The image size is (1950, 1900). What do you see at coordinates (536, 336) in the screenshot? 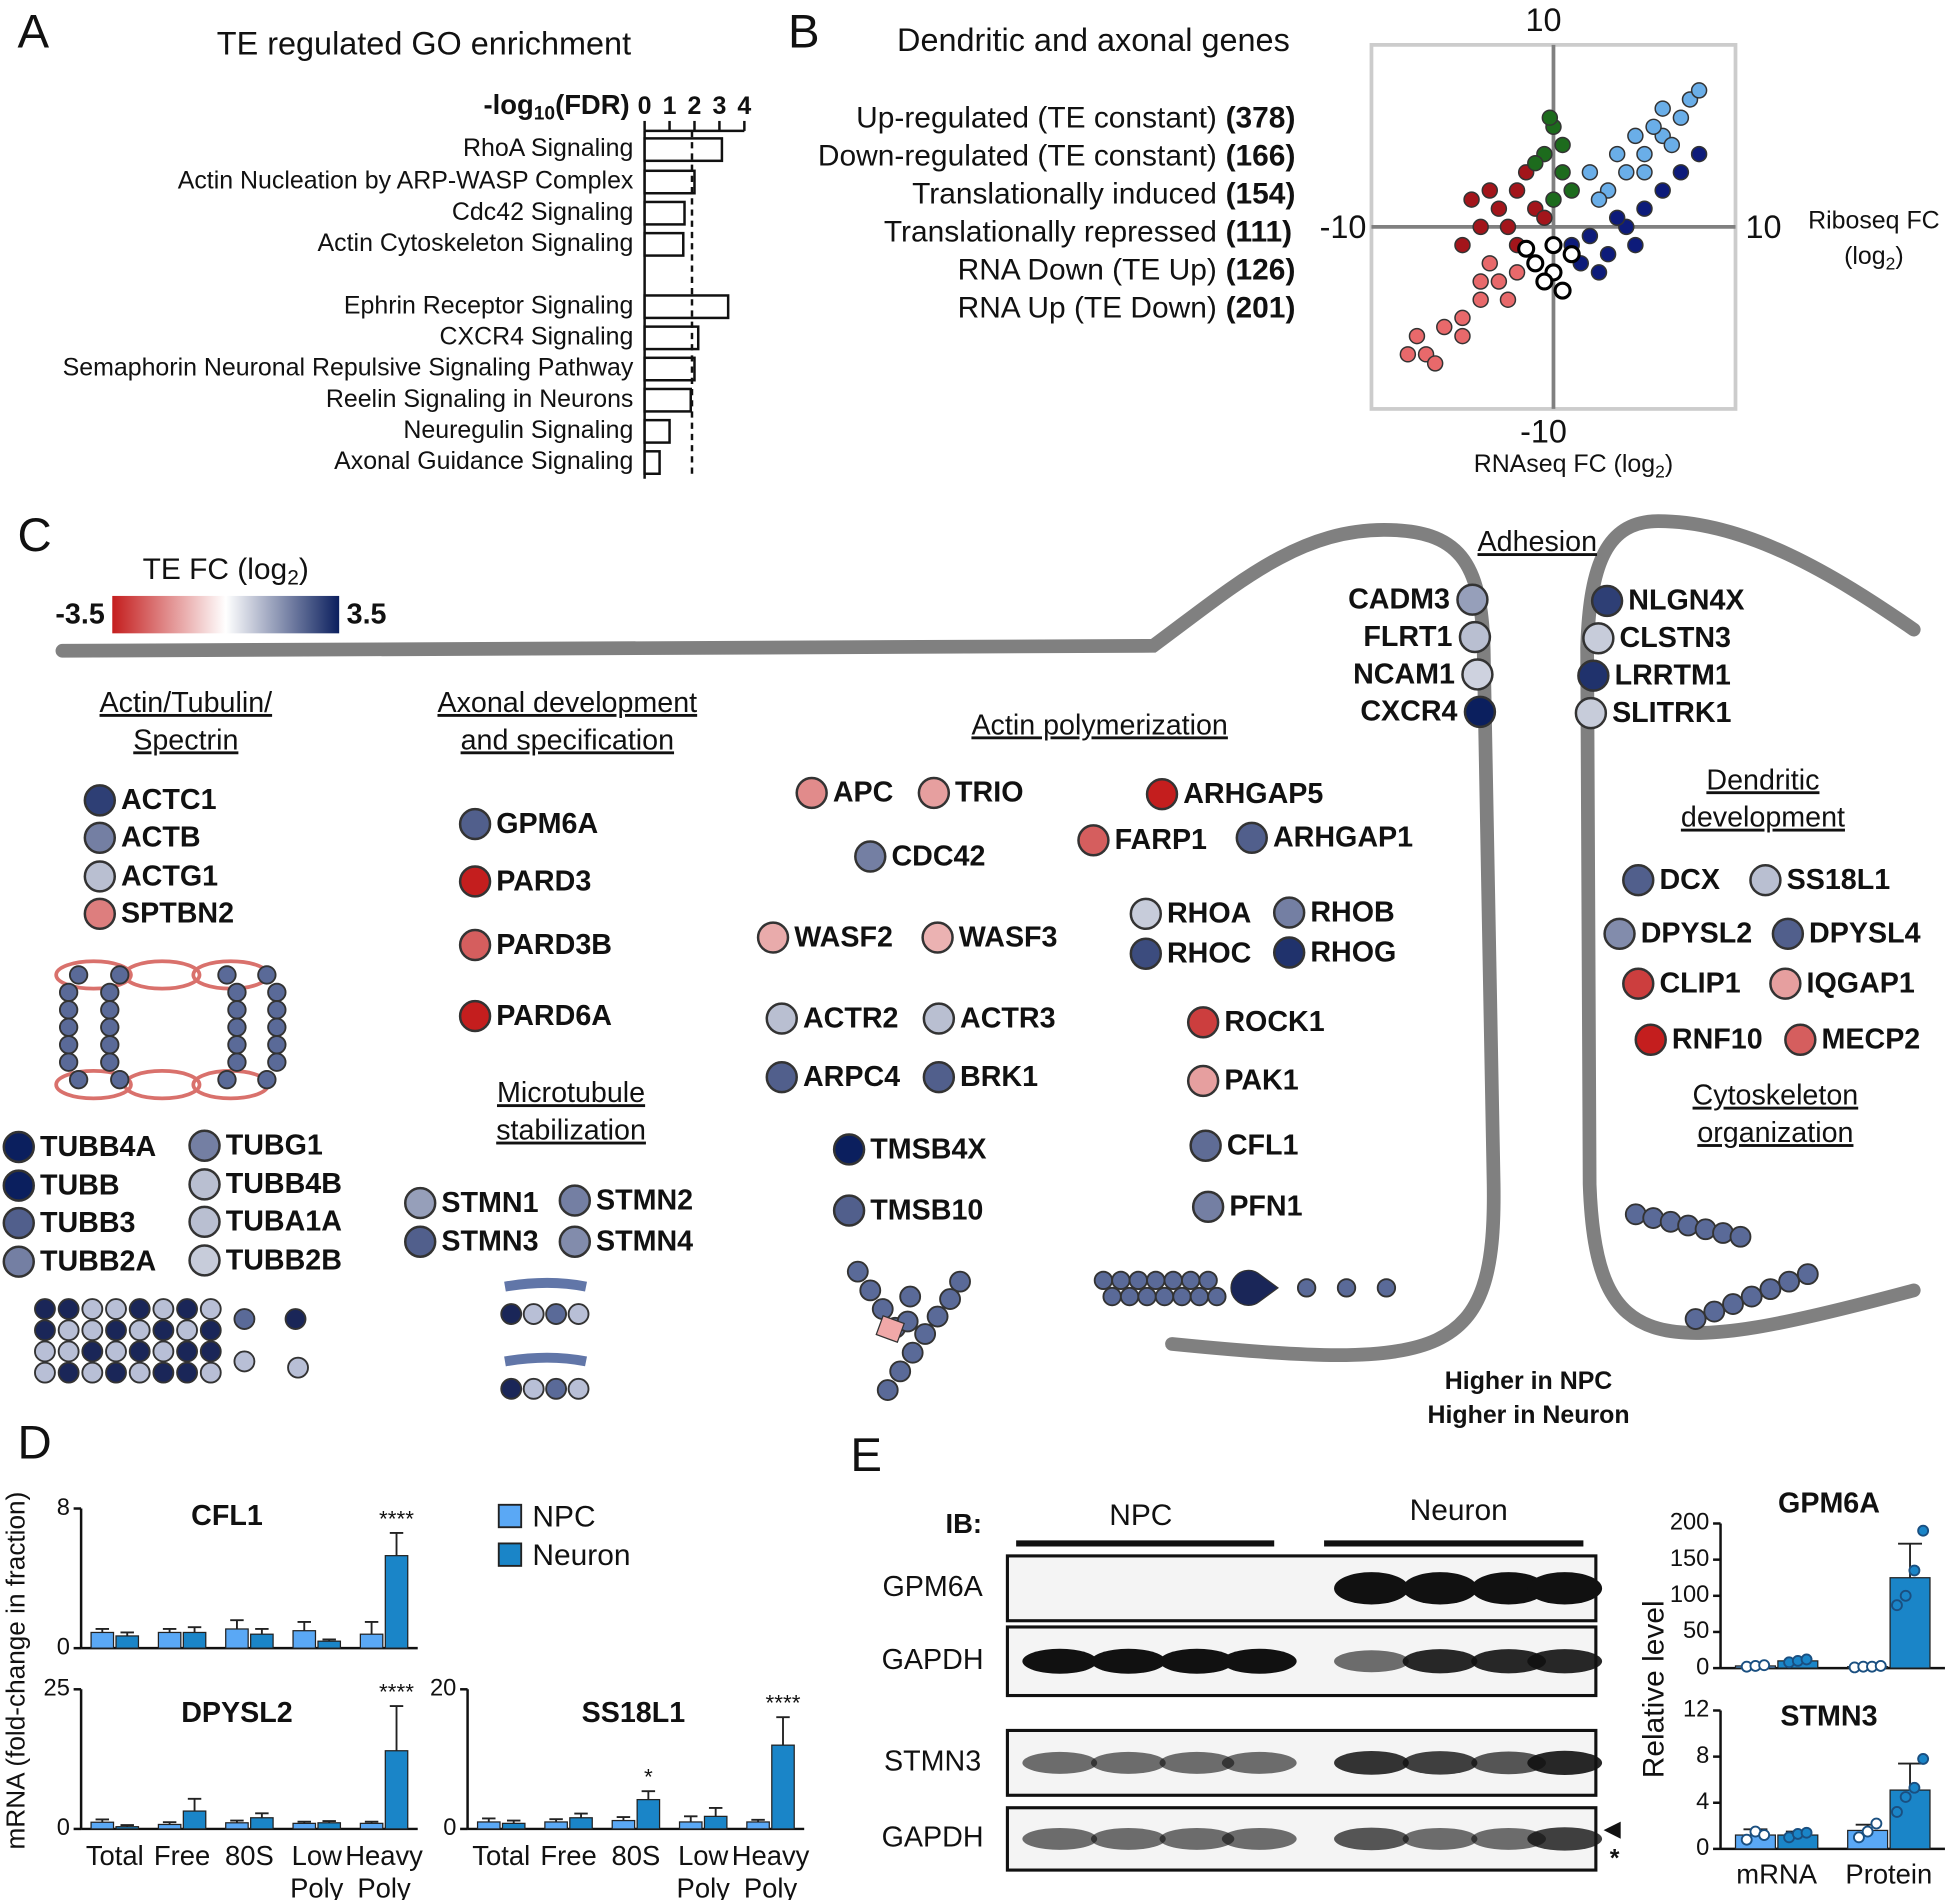
I see `category-label: CXCR4 Signaling` at bounding box center [536, 336].